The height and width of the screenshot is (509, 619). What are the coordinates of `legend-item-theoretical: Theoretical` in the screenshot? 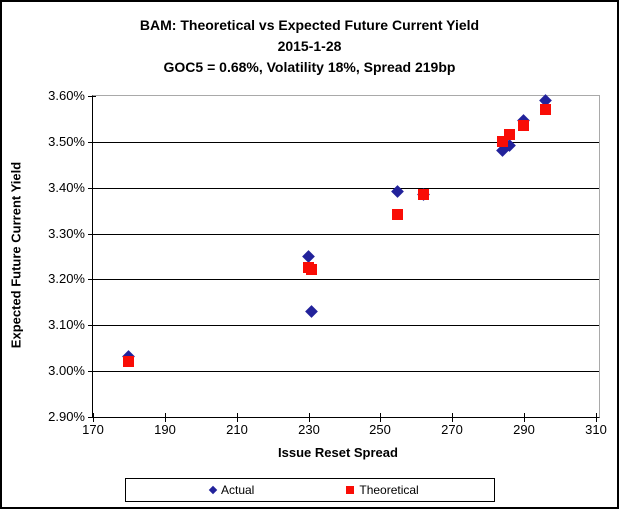 It's located at (382, 490).